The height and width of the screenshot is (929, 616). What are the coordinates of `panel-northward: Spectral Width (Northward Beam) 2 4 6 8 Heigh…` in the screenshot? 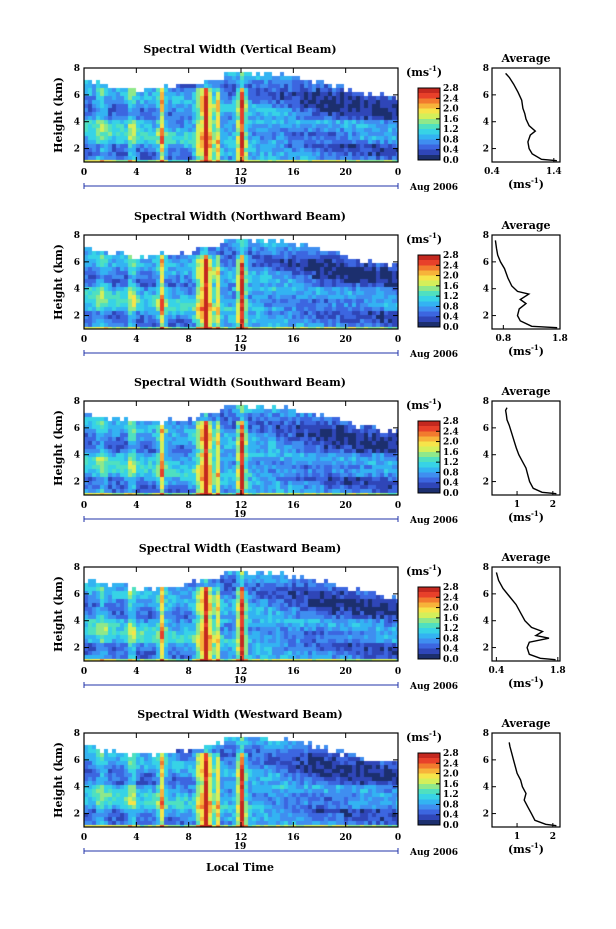 It's located at (310, 285).